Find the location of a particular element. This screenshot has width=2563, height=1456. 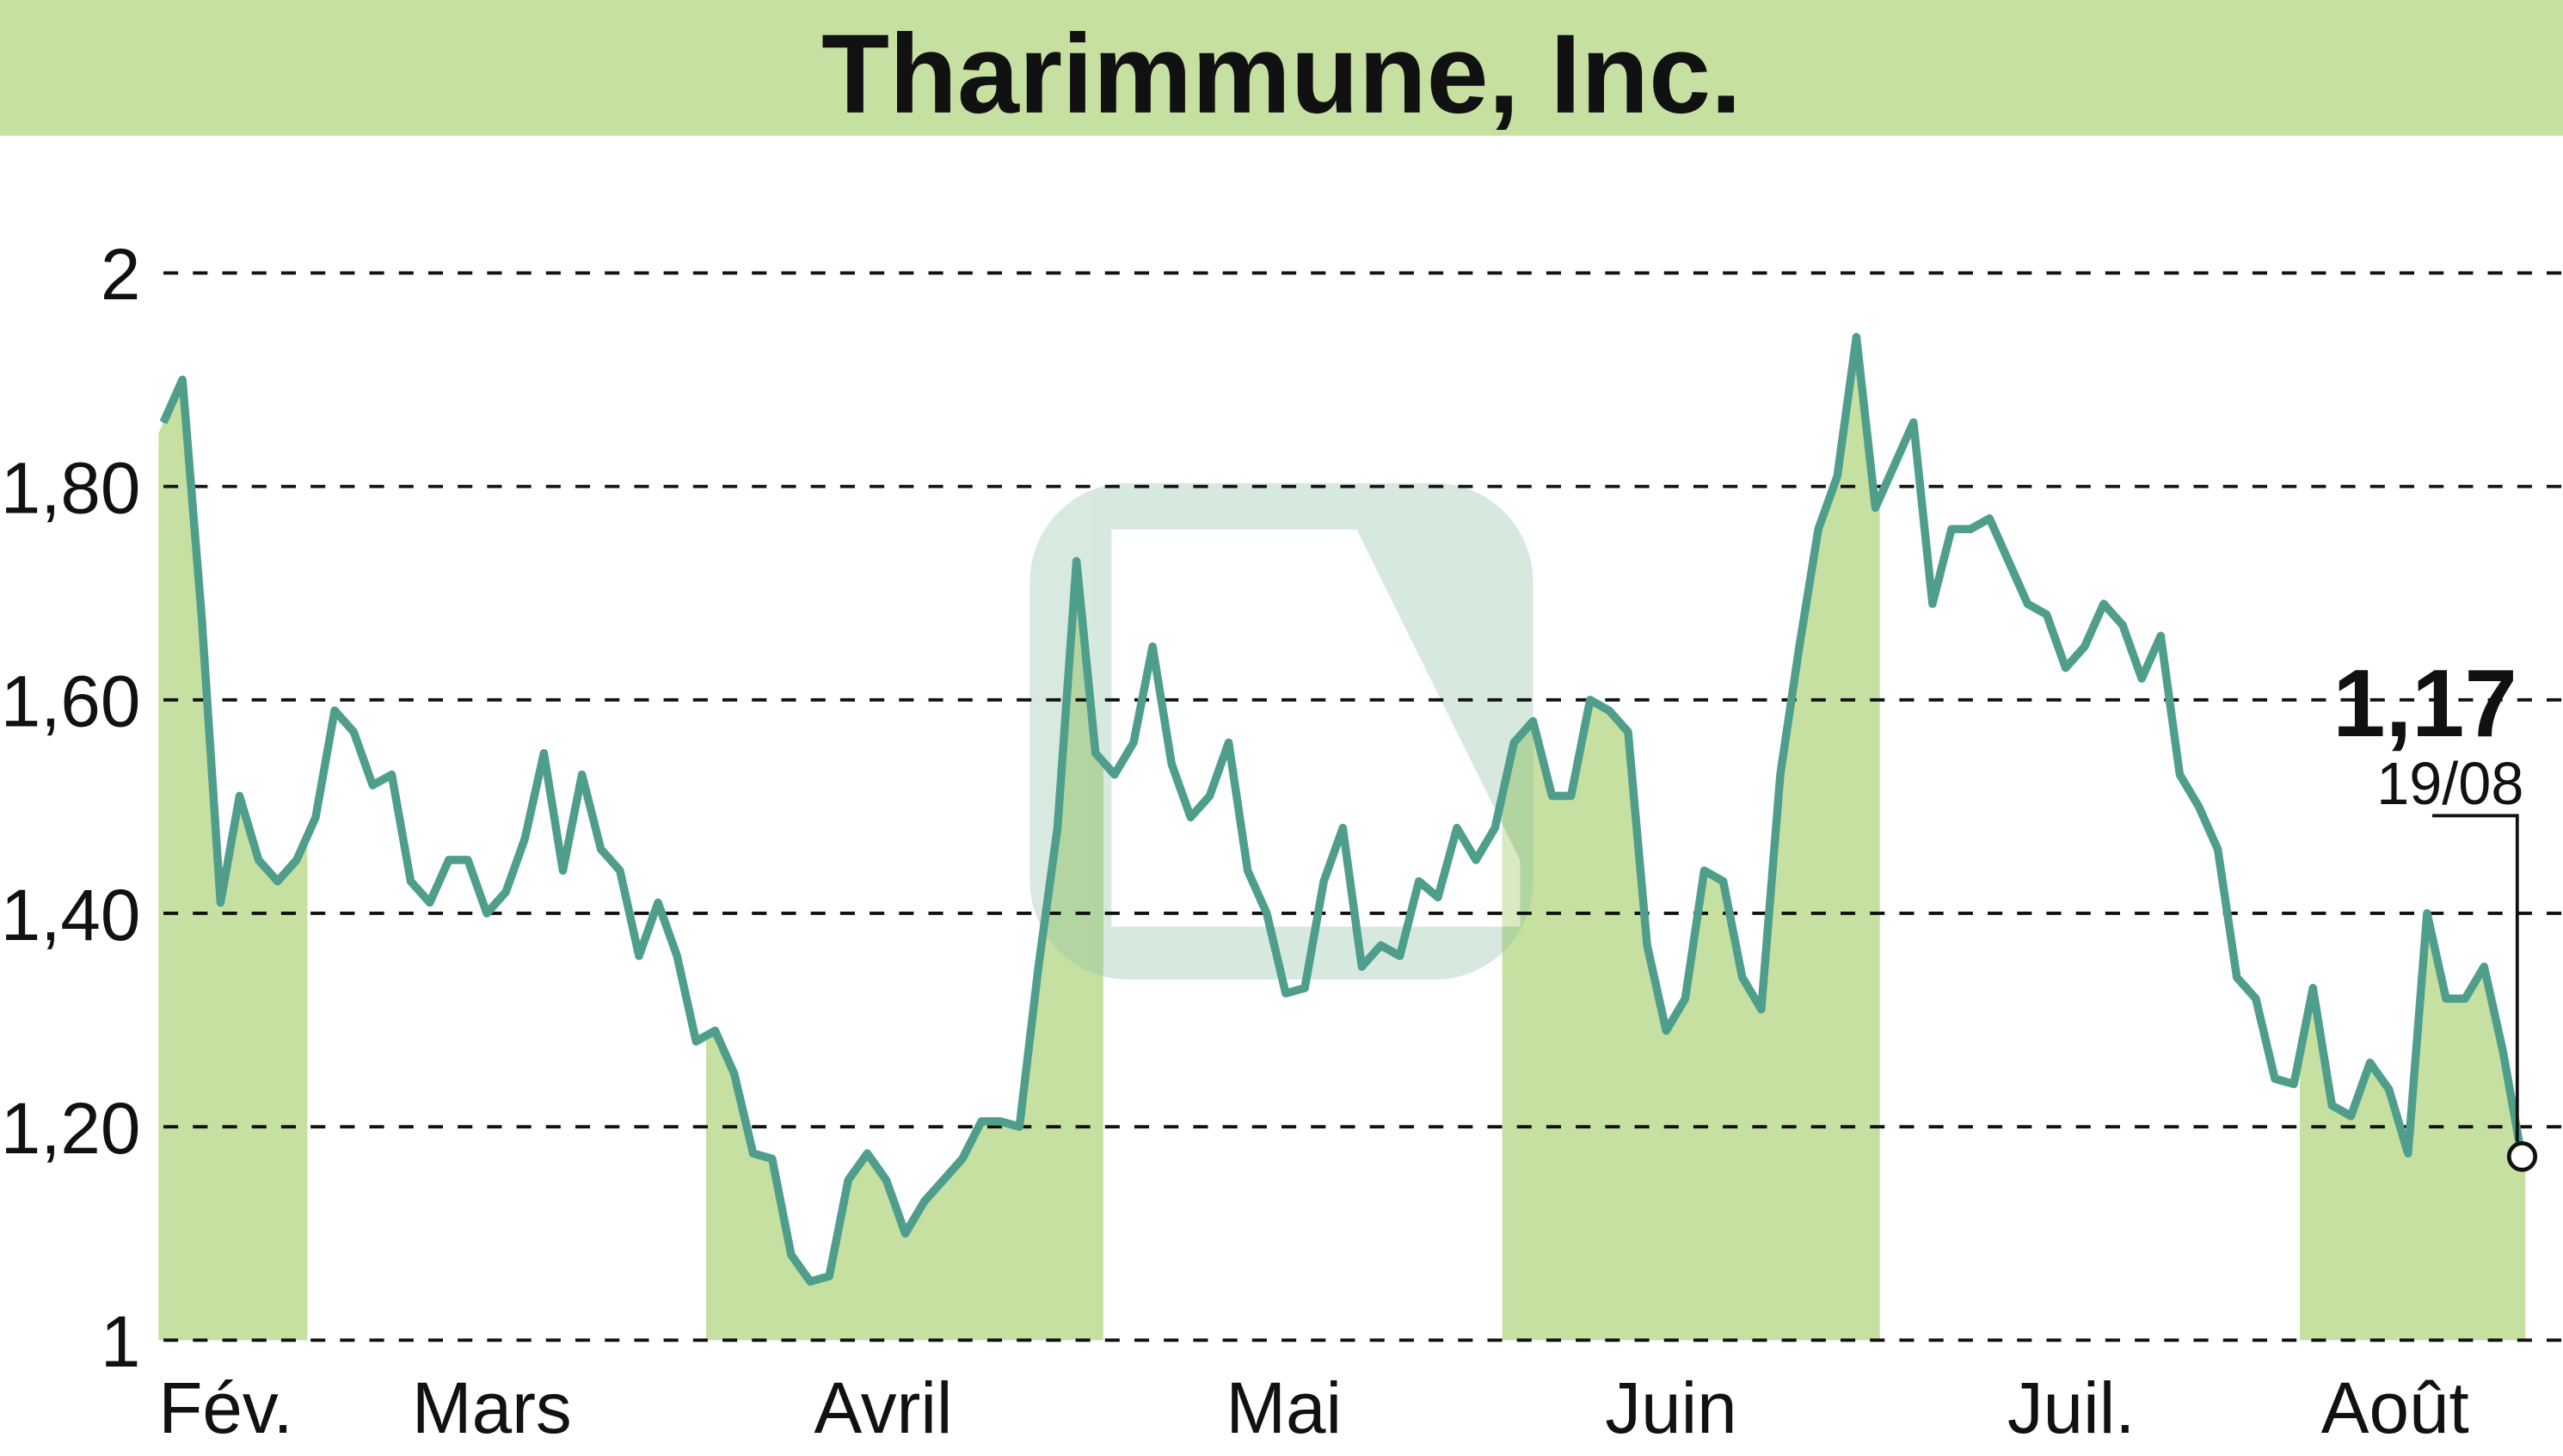

y-tick-label: 2 is located at coordinates (121, 275).